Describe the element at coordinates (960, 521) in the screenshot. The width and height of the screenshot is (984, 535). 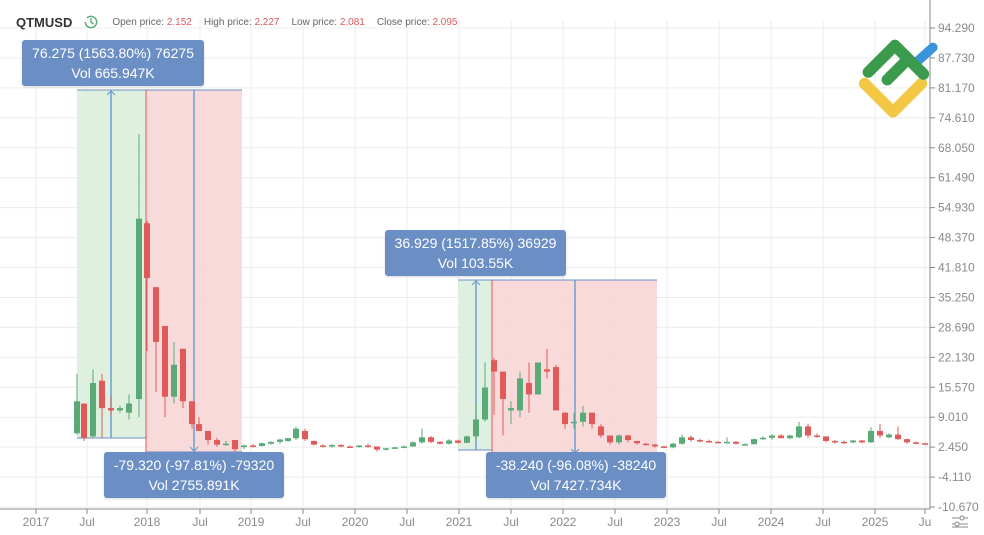
I see `chart-settings-icon` at that location.